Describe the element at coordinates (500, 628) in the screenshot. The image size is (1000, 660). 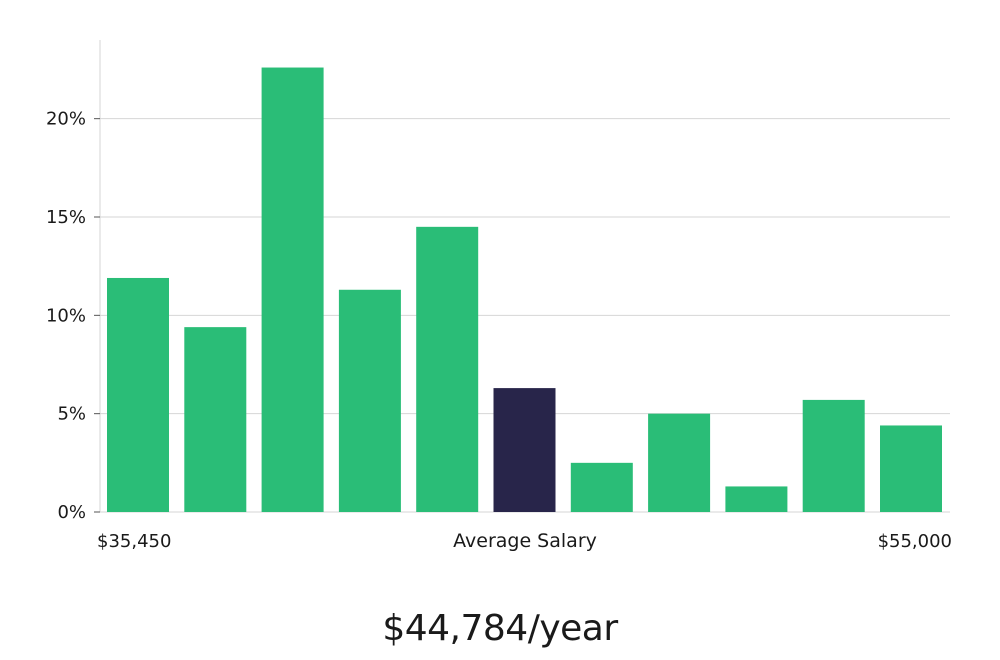
I see `average-salary-value: $44,784/year` at that location.